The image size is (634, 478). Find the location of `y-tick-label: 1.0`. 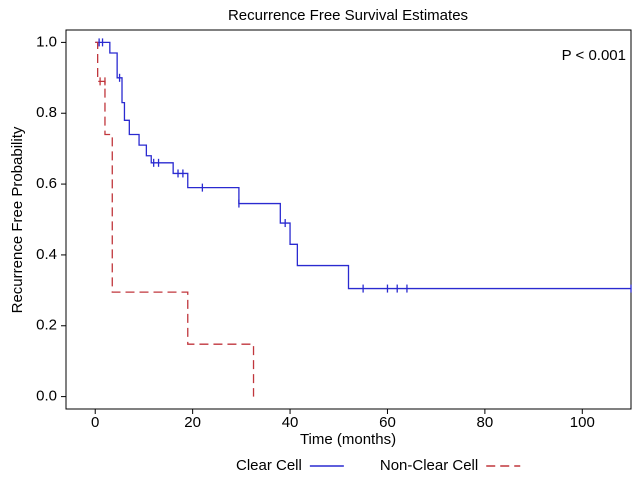

y-tick-label: 1.0 is located at coordinates (46, 41).